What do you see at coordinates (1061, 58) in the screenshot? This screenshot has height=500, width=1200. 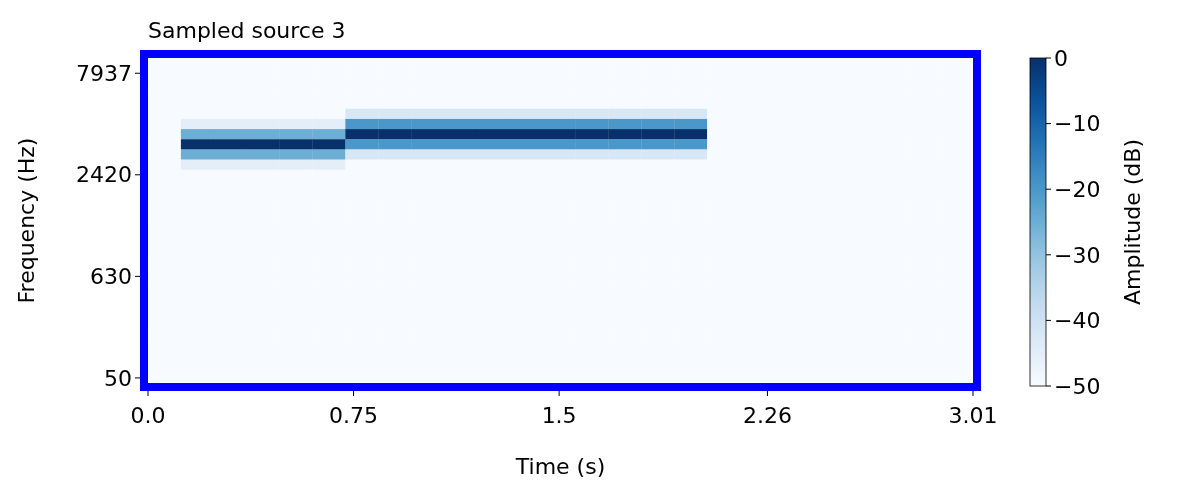 I see `color-bar-label: 0` at bounding box center [1061, 58].